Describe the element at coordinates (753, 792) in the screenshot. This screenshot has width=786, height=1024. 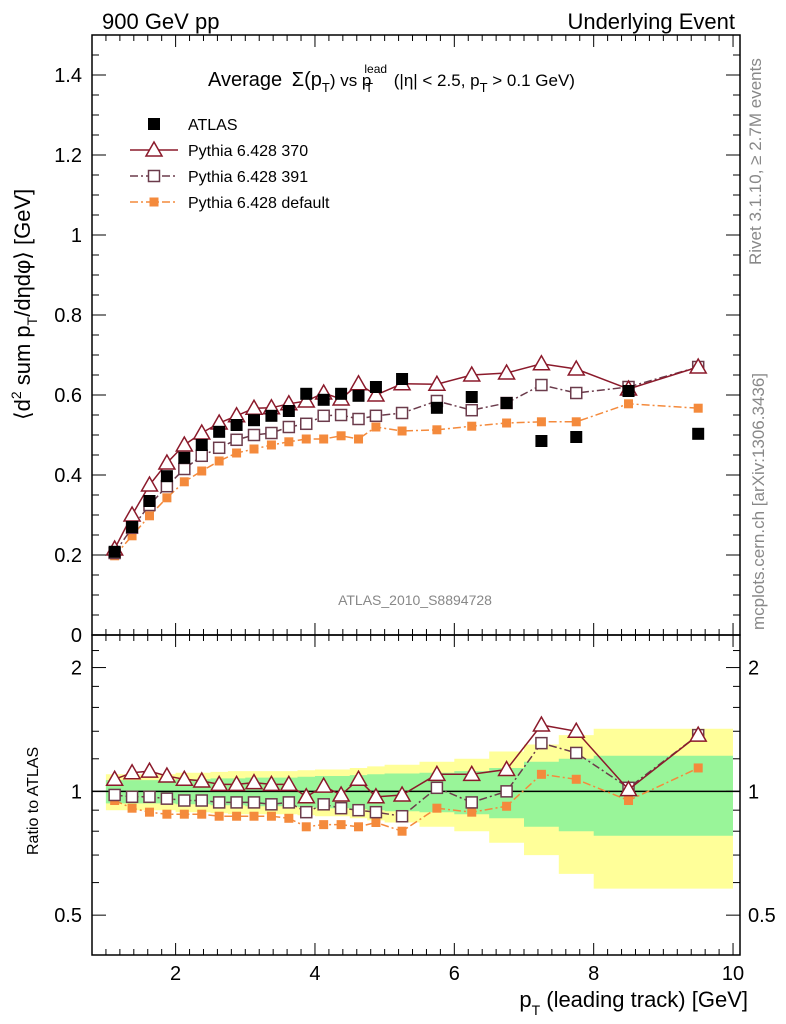
I see `ratio-y-tick-label-right: 1` at that location.